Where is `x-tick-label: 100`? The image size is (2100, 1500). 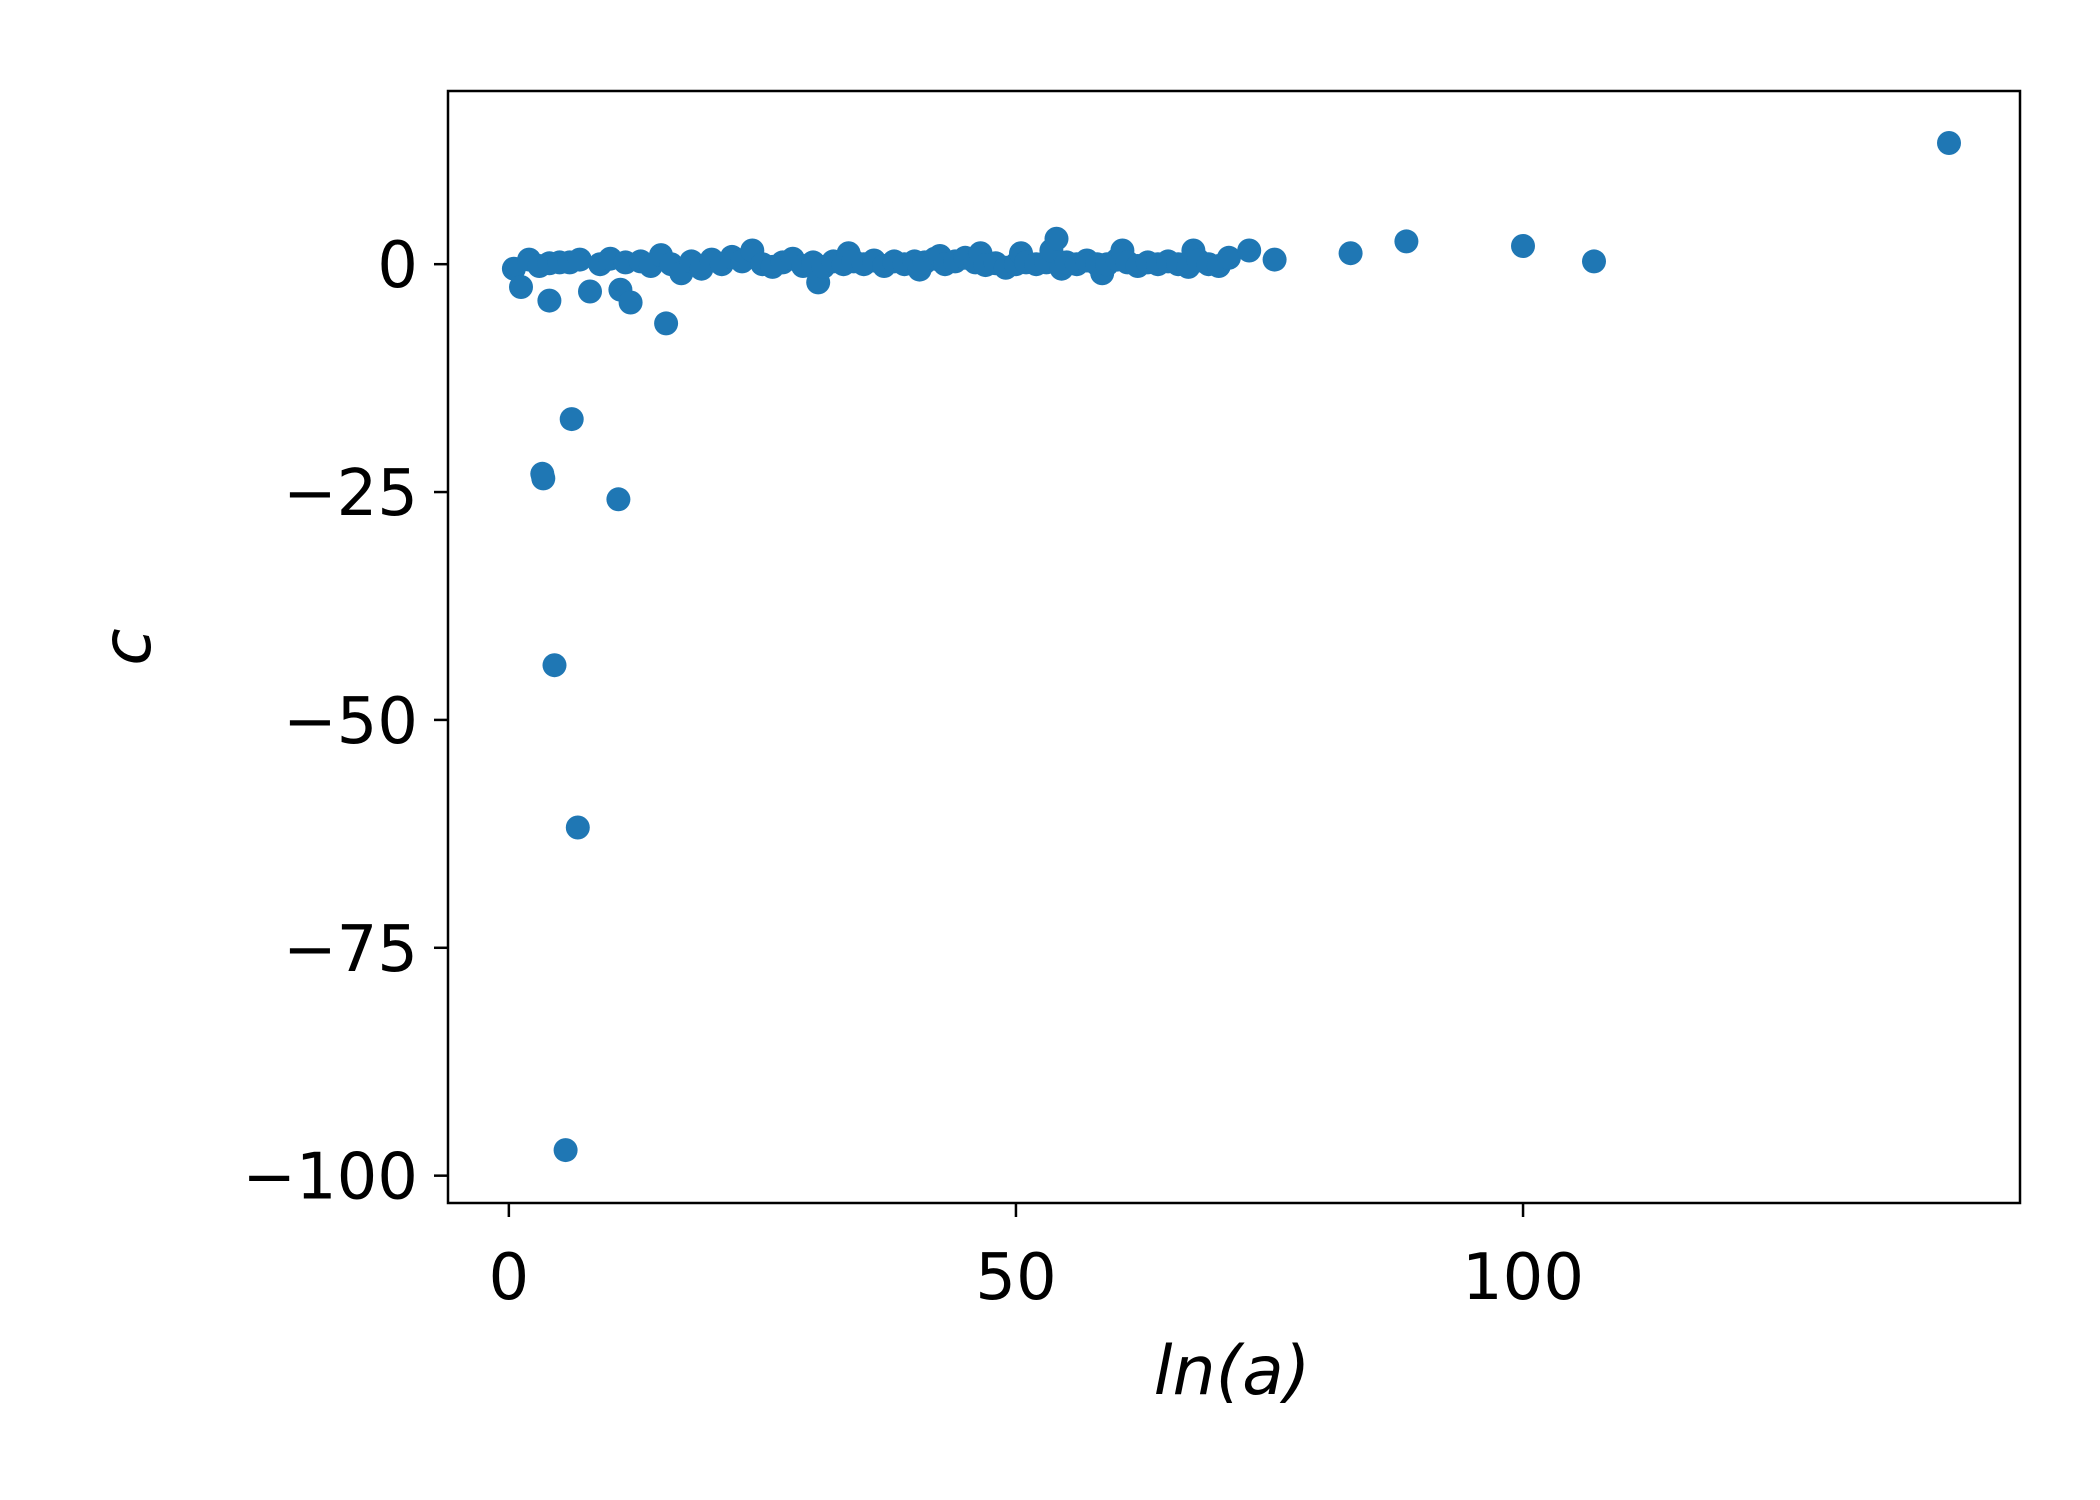
x-tick-label: 100 is located at coordinates (1523, 1278).